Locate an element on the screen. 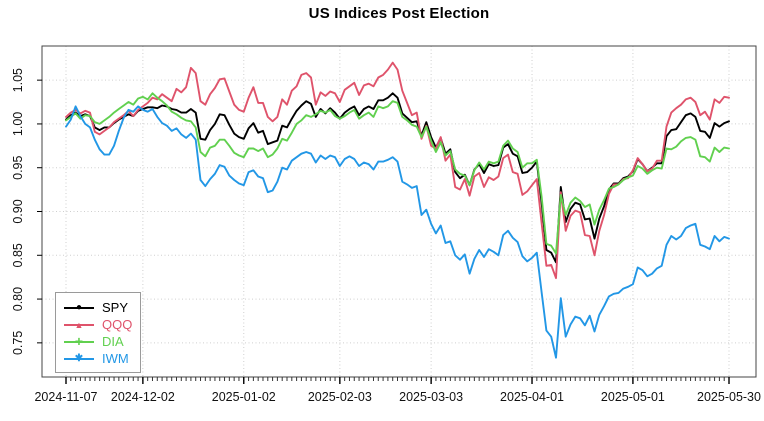 The height and width of the screenshot is (421, 764). dia-plus-marker-icon: + is located at coordinates (79, 340).